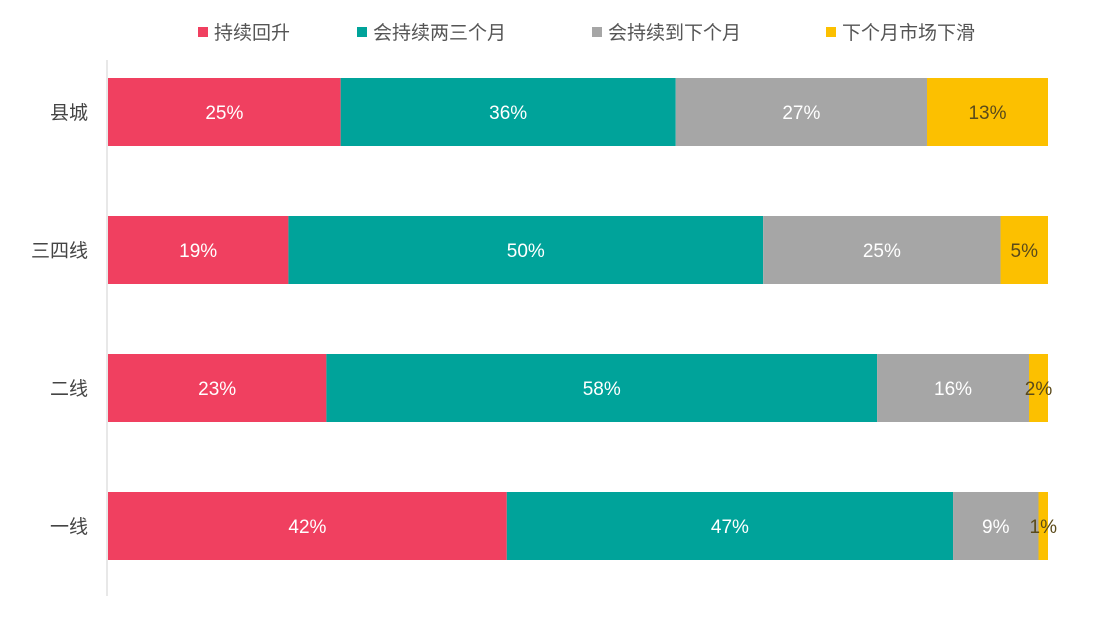 This screenshot has width=1100, height=618. Describe the element at coordinates (69, 527) in the screenshot. I see `category-label-4: 一线` at that location.